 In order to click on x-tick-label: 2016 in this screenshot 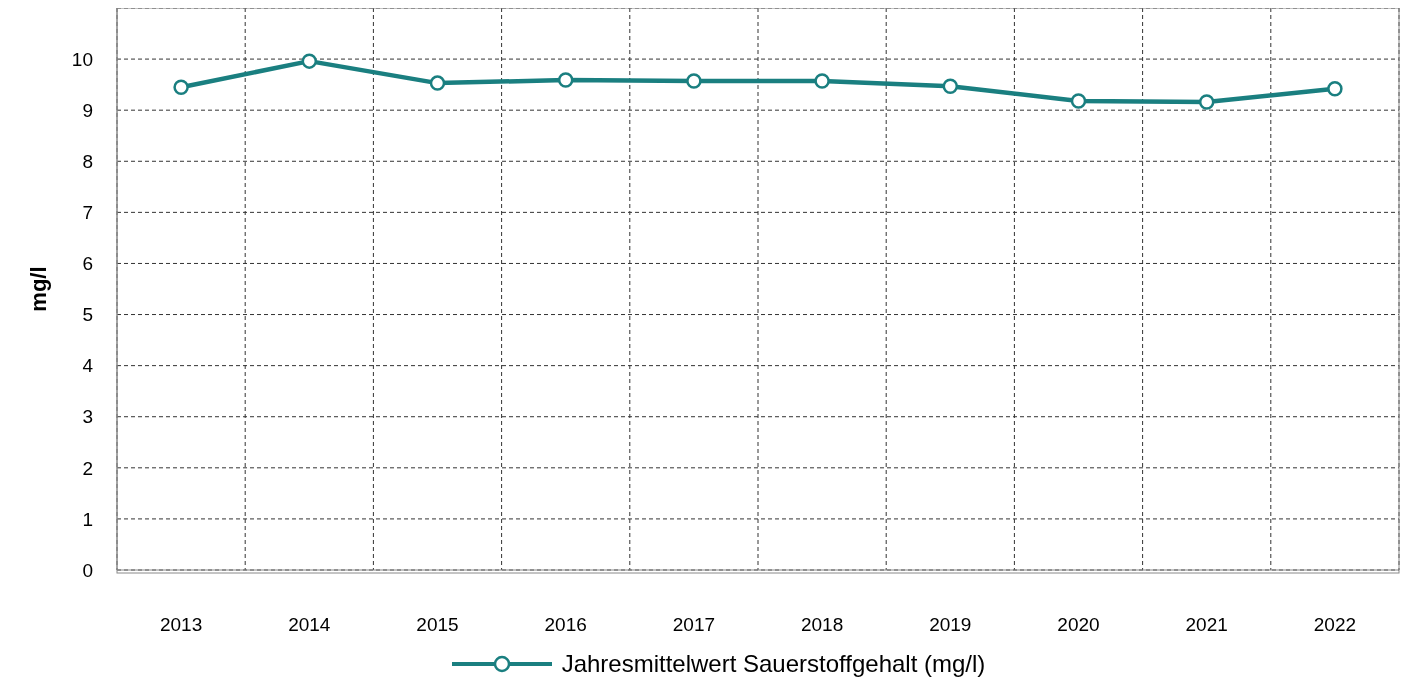, I will do `click(565, 625)`.